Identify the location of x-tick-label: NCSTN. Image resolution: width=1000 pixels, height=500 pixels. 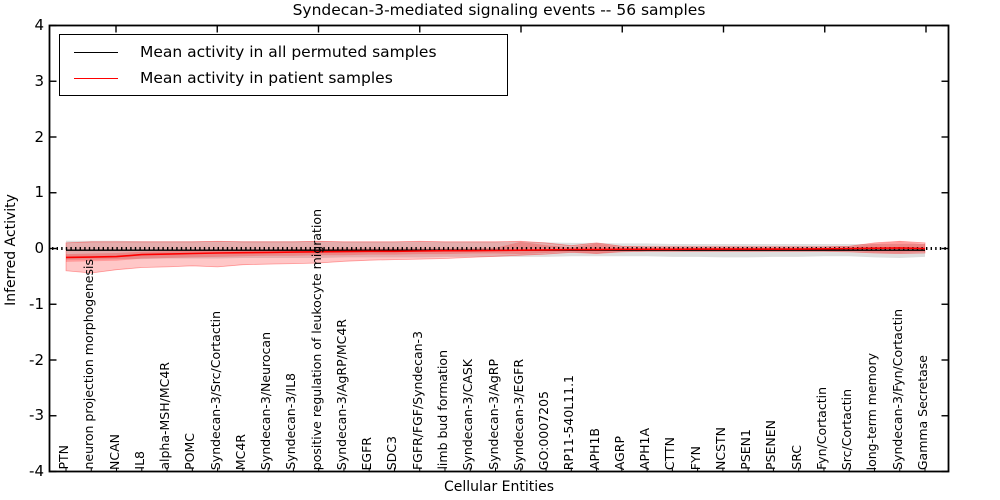
(720, 448).